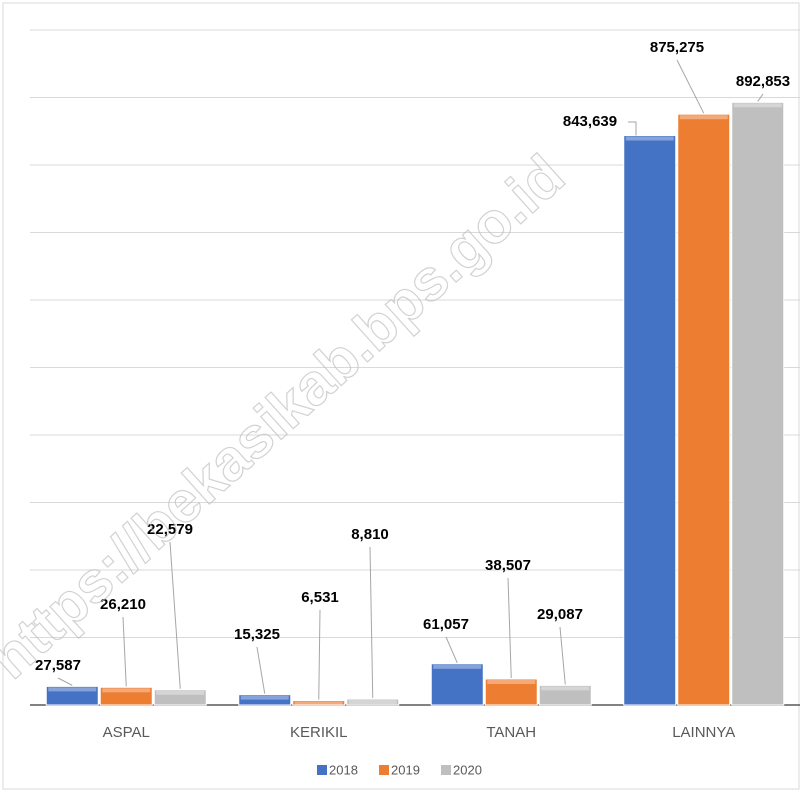  I want to click on data-label: 27,587, so click(58, 665).